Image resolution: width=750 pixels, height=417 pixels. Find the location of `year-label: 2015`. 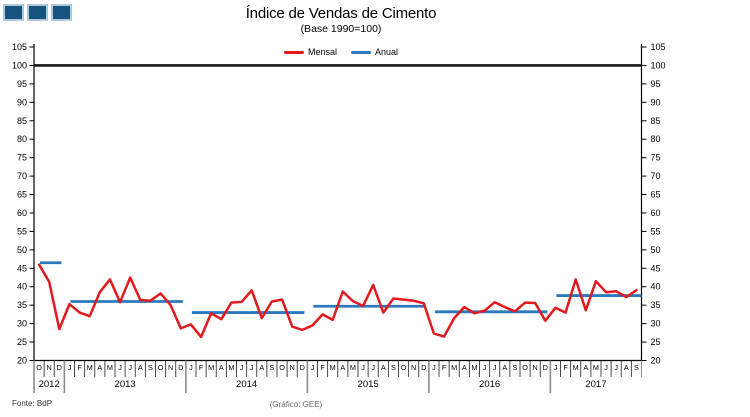

year-label: 2015 is located at coordinates (368, 384).